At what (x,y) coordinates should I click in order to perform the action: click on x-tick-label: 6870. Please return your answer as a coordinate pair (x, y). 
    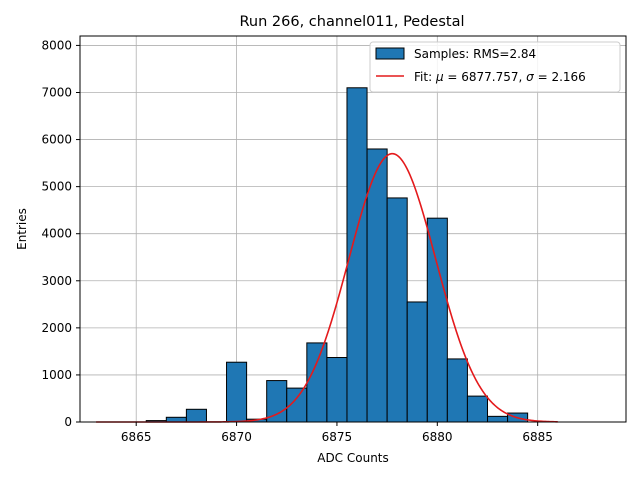
    Looking at the image, I should click on (236, 437).